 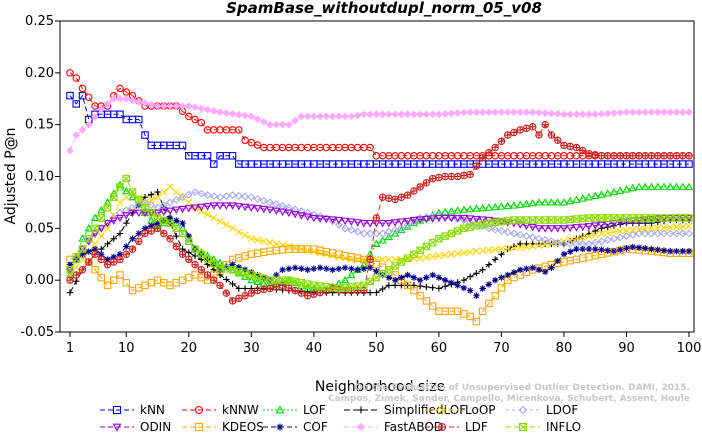 What do you see at coordinates (543, 427) in the screenshot?
I see `legend-item-inflo: INFLO` at bounding box center [543, 427].